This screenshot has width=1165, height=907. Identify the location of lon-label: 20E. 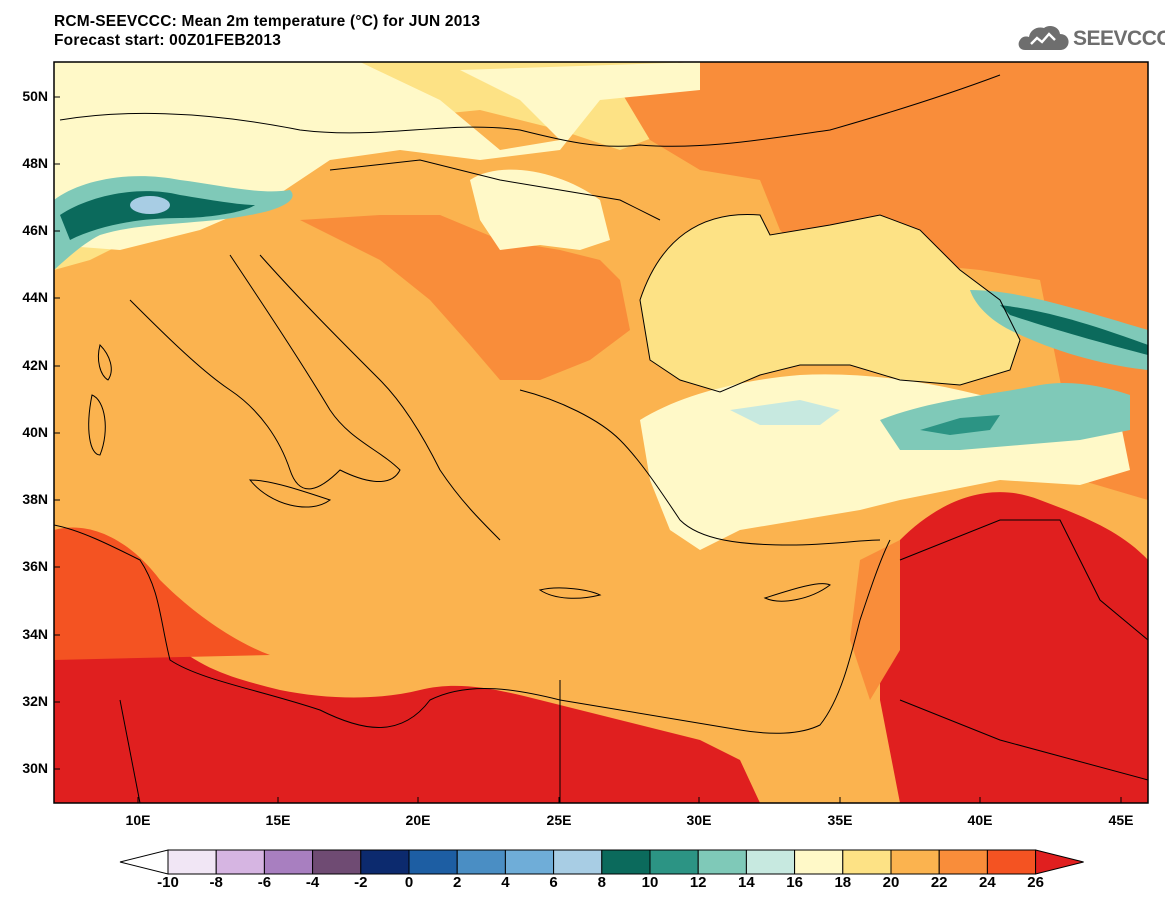
(418, 820).